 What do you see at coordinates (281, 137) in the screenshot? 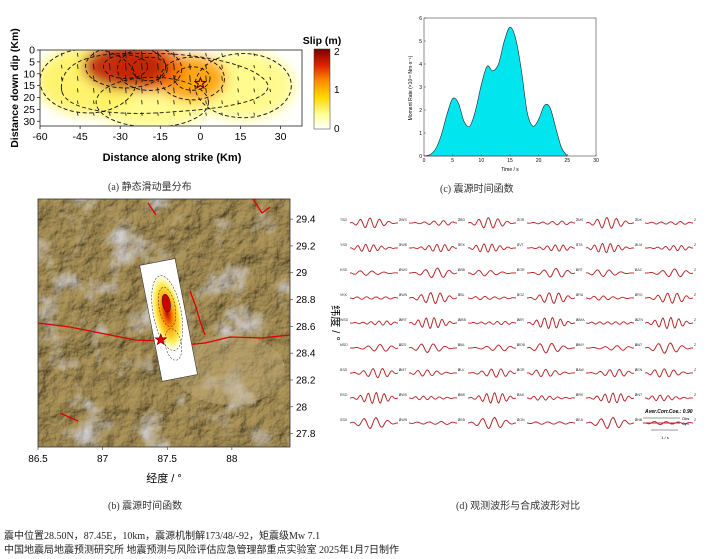
I see `x-tick-label: 30` at bounding box center [281, 137].